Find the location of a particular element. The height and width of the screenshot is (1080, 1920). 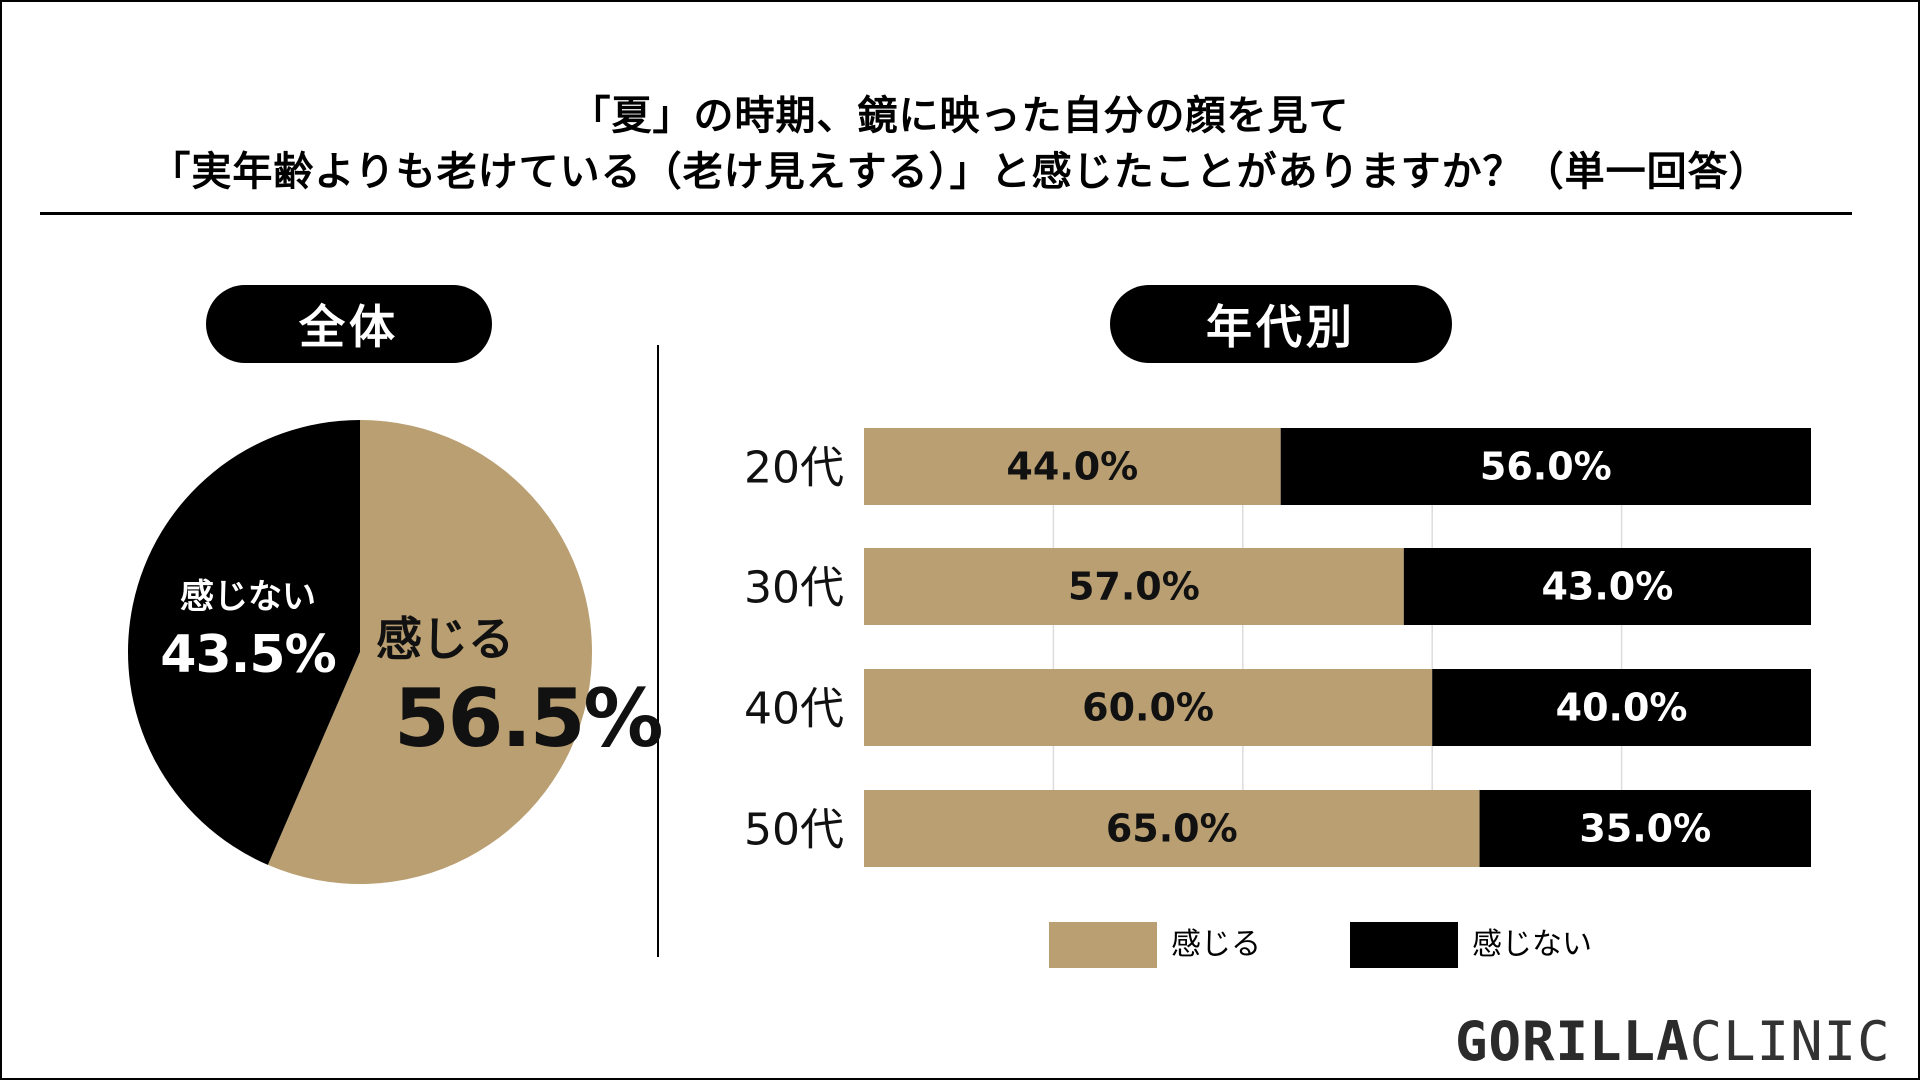

data-label: 40.0% is located at coordinates (1622, 708).